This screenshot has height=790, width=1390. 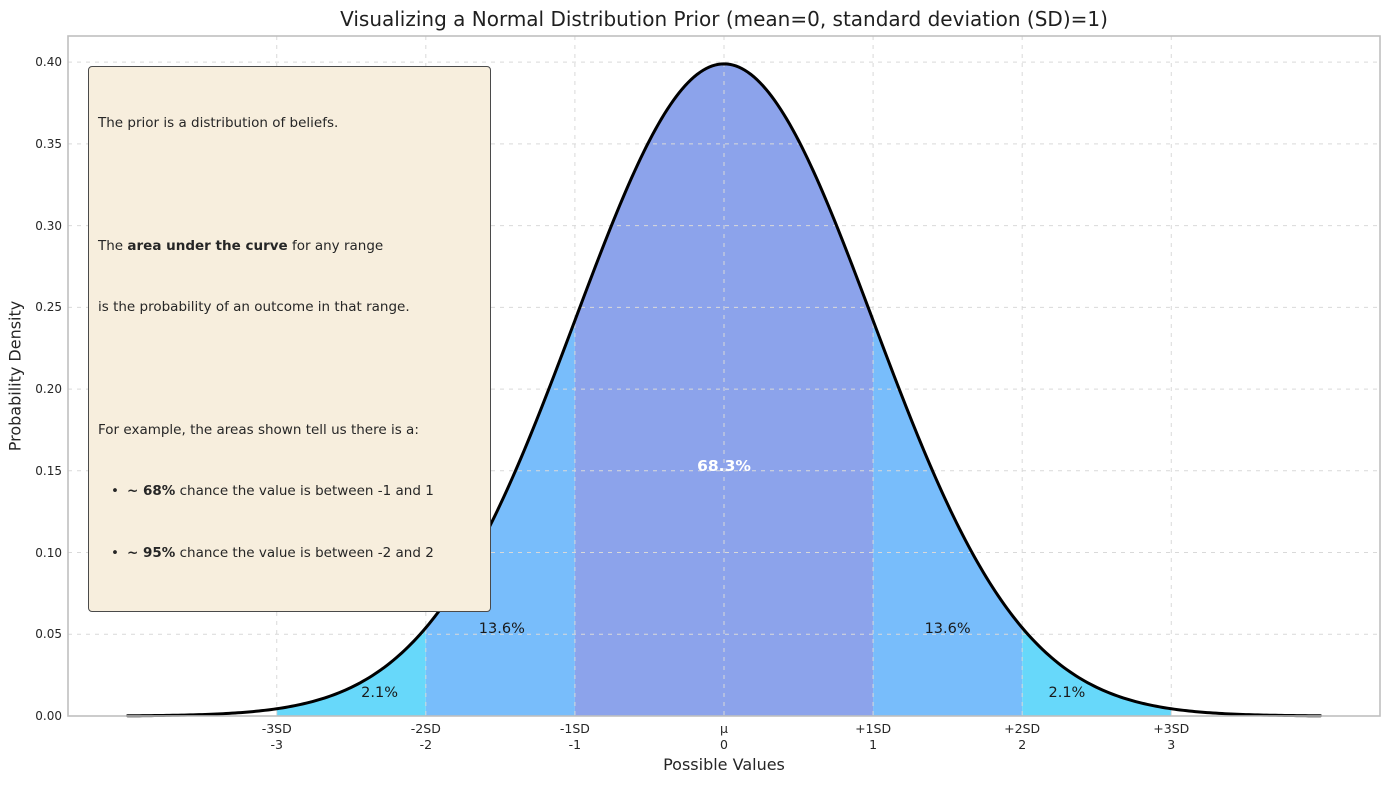 I want to click on x-tick-sd-label: +2SD, so click(x=1022, y=728).